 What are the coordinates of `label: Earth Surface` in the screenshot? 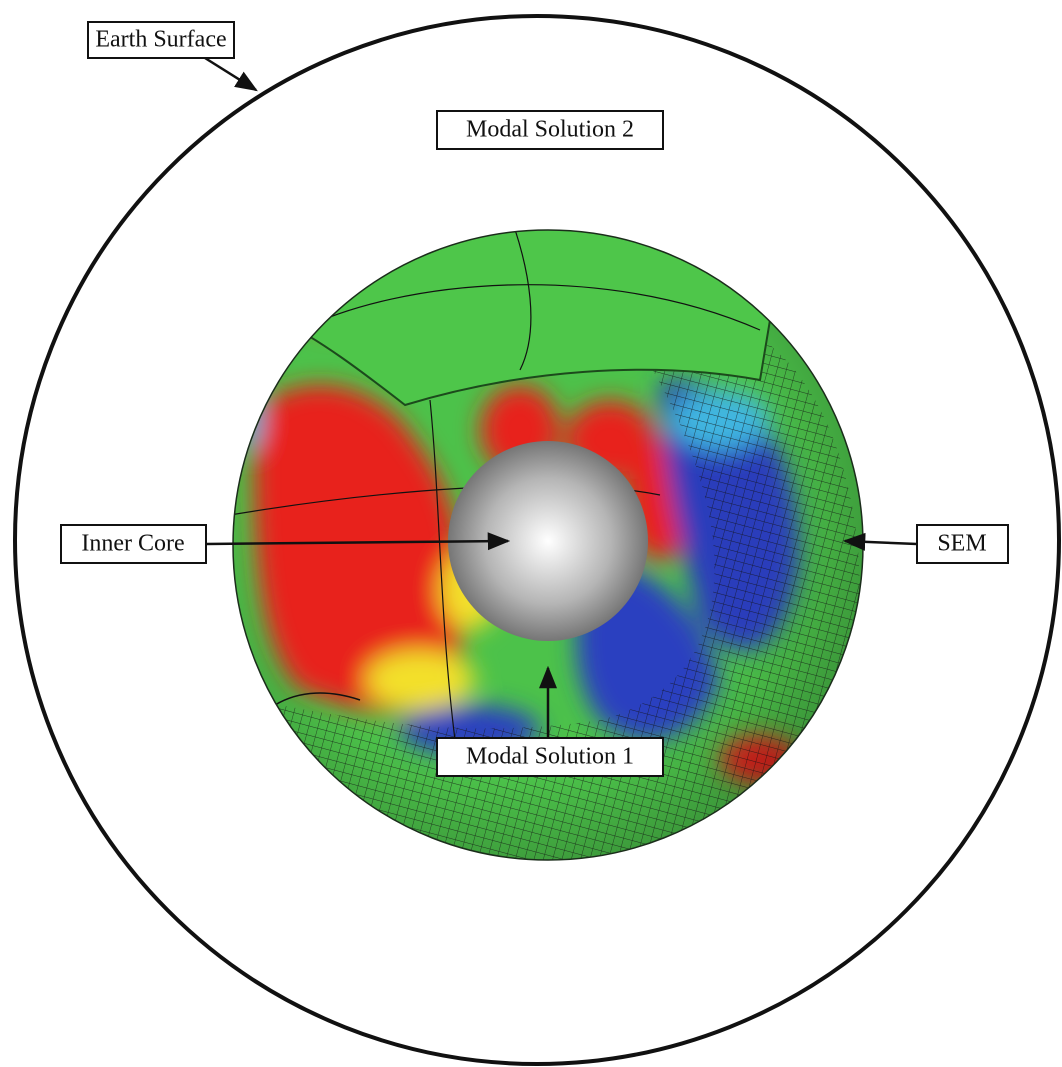 It's located at (160, 40).